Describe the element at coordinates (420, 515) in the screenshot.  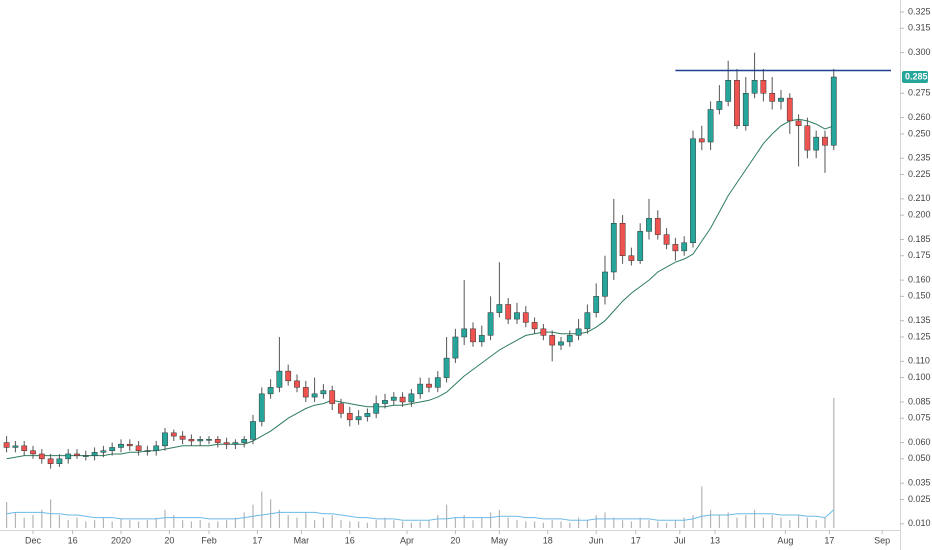
I see `volume-ma-line` at that location.